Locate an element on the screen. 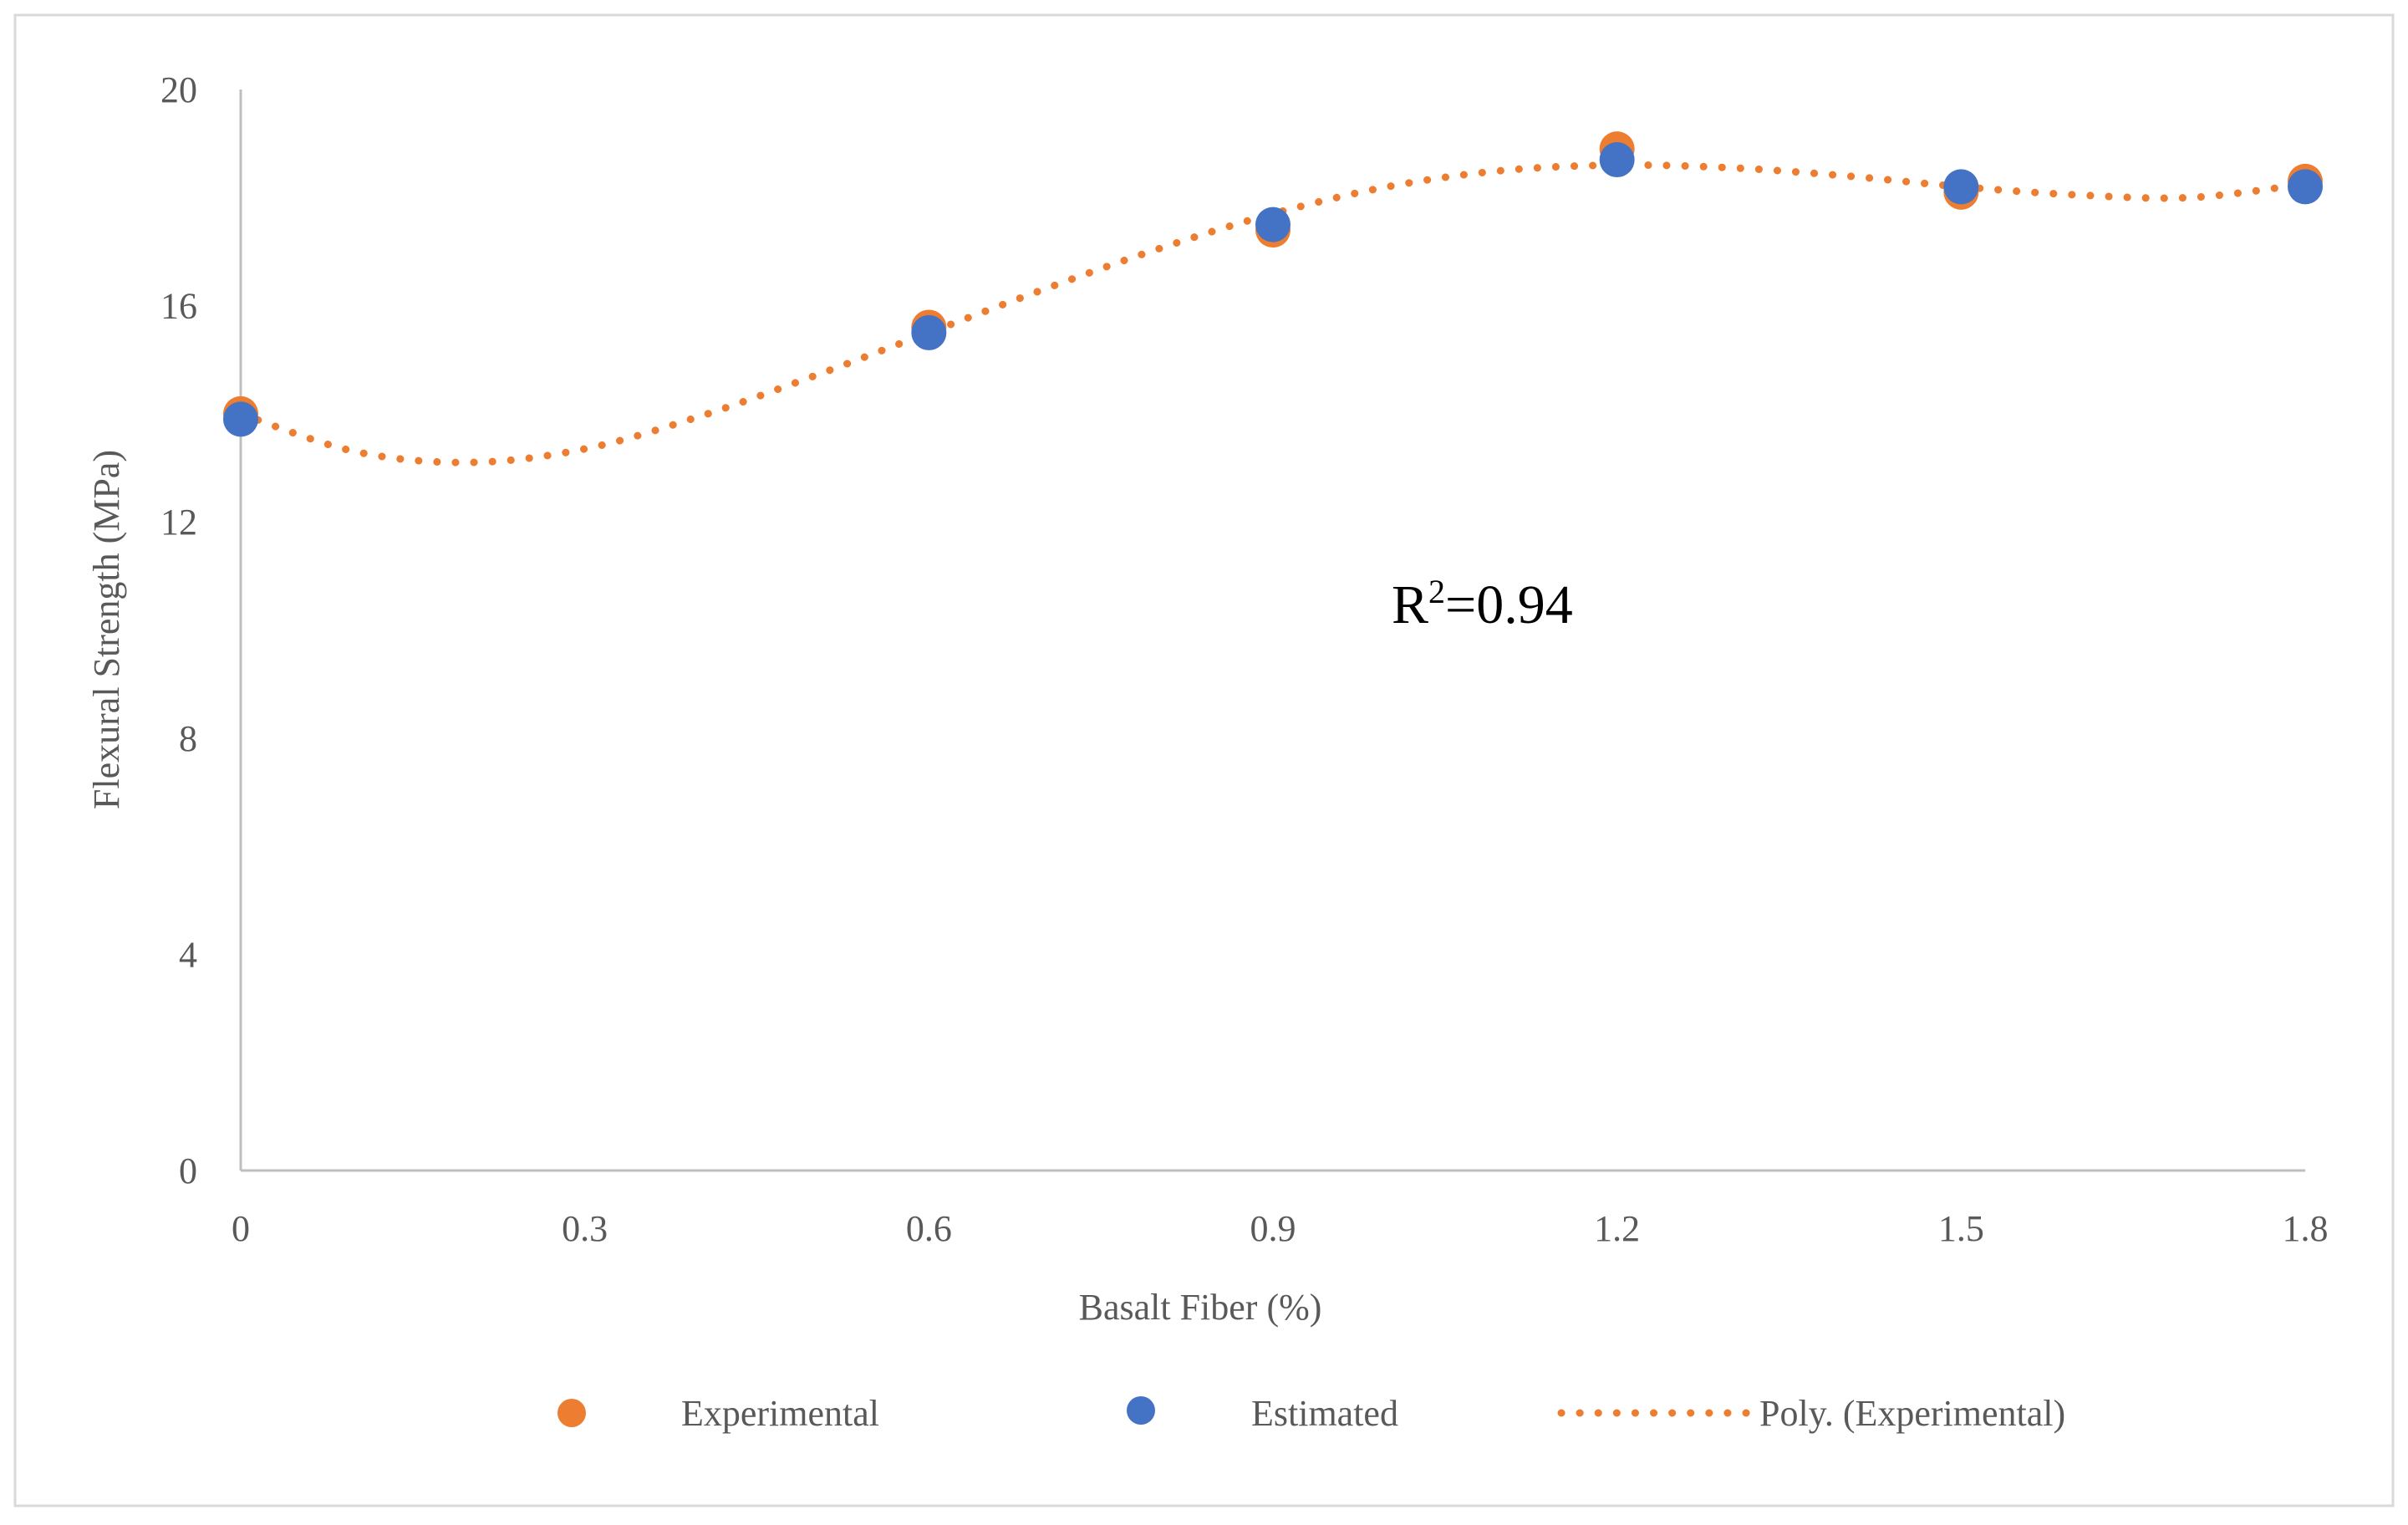 Image resolution: width=2408 pixels, height=1525 pixels. x-tick-labels: 0 0.3 0.6 0.9 1.2 1.5 1.8 is located at coordinates (1280, 1228).